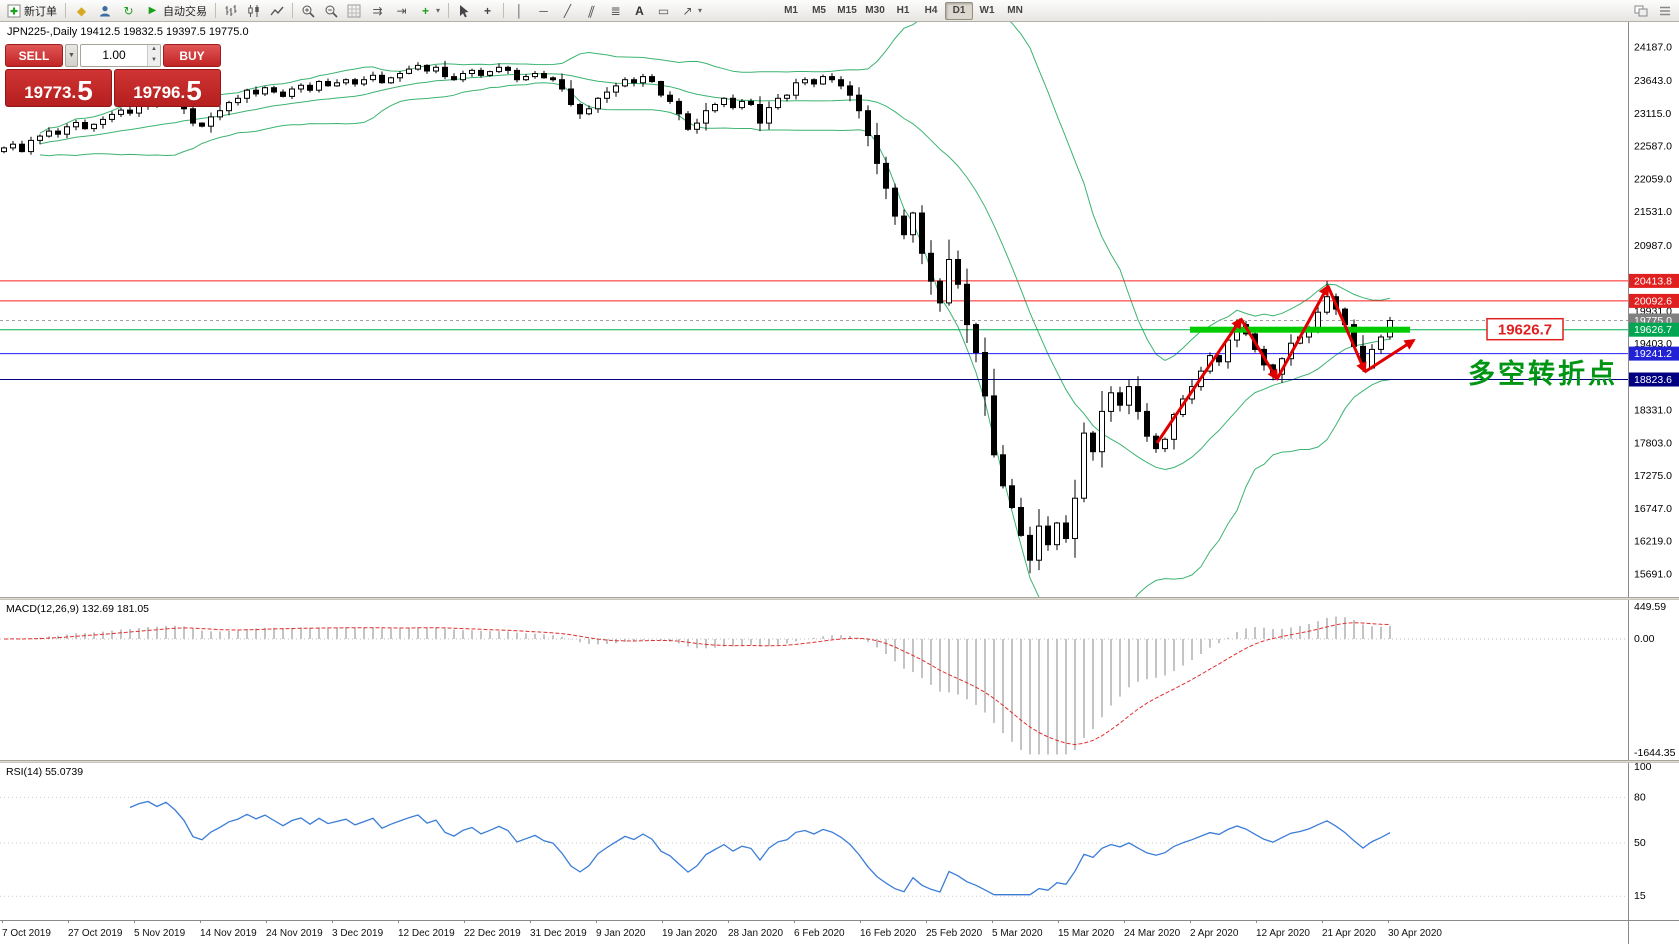 This screenshot has width=1679, height=944. What do you see at coordinates (1650, 607) in the screenshot?
I see `svg-text: 449.59` at bounding box center [1650, 607].